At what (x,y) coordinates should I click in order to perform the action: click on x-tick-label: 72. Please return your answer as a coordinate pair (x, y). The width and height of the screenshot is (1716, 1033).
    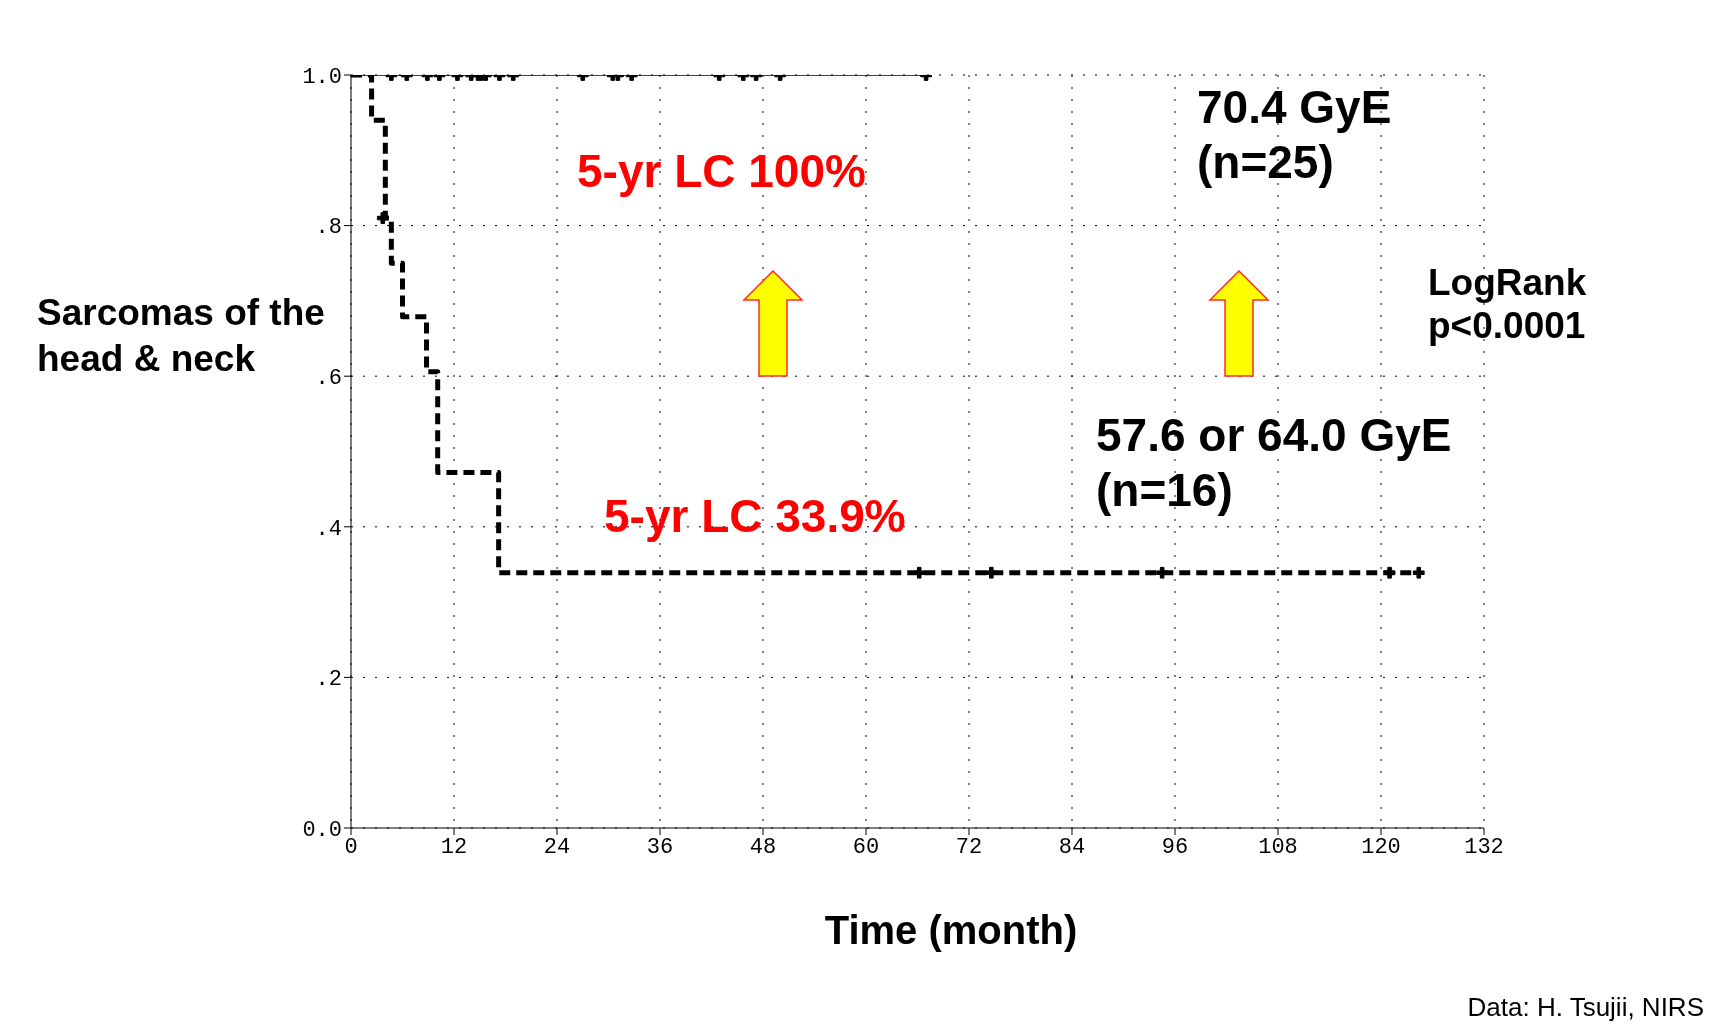
    Looking at the image, I should click on (969, 847).